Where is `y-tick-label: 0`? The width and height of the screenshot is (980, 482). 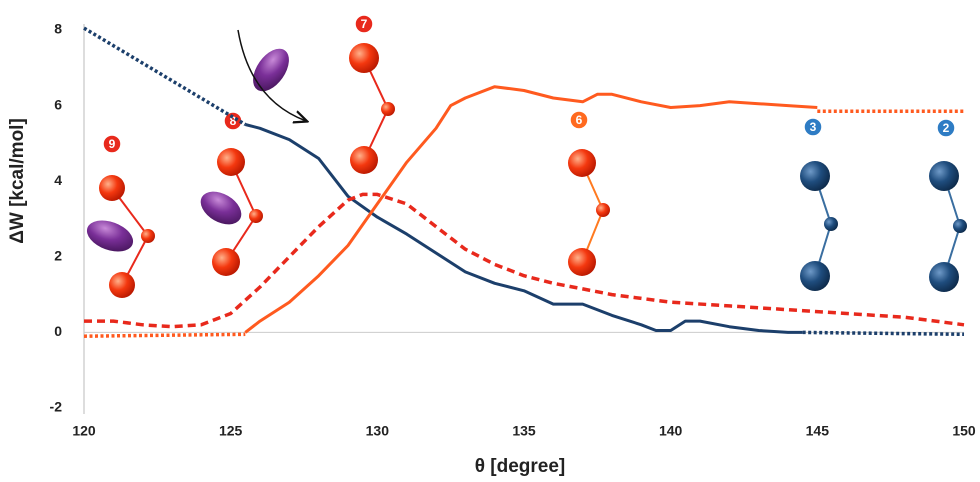
y-tick-label: 0 is located at coordinates (58, 331).